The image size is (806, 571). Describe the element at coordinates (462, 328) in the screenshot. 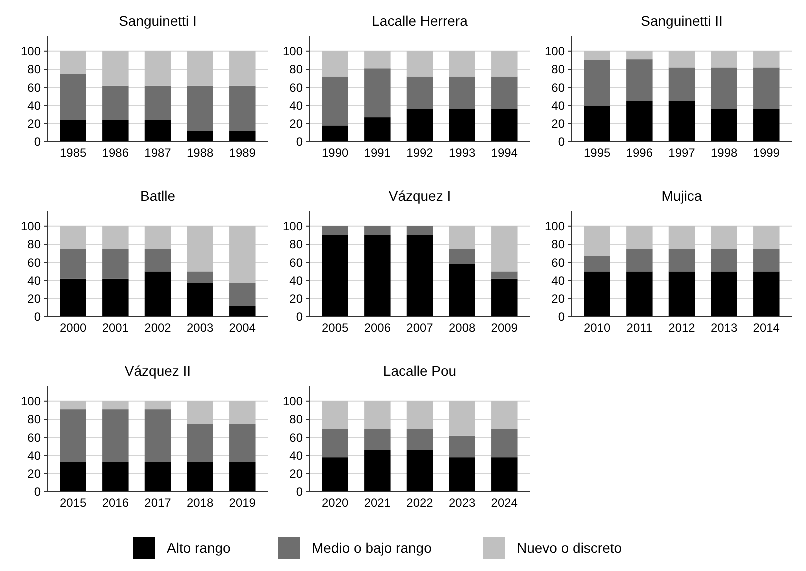

I see `x-tick-label: 2008` at that location.